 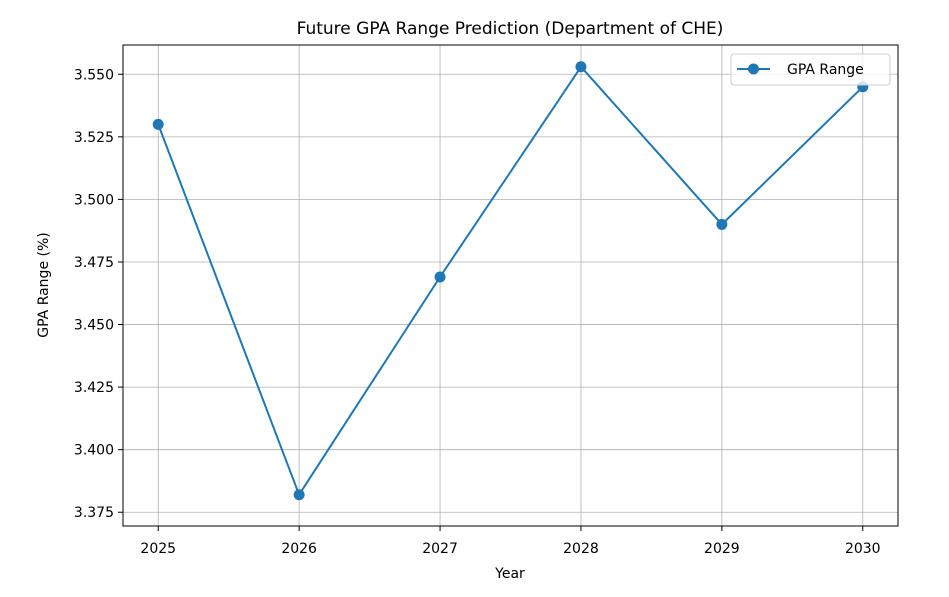 What do you see at coordinates (510, 541) in the screenshot?
I see `x-axis-ticks: 2025 2026 2027 2028 2029 2030` at bounding box center [510, 541].